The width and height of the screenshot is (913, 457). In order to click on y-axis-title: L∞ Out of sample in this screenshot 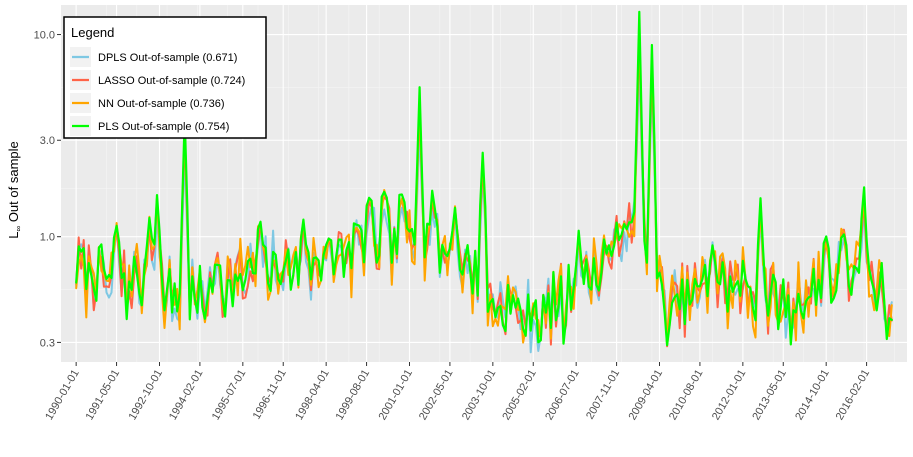, I will do `click(14, 189)`.